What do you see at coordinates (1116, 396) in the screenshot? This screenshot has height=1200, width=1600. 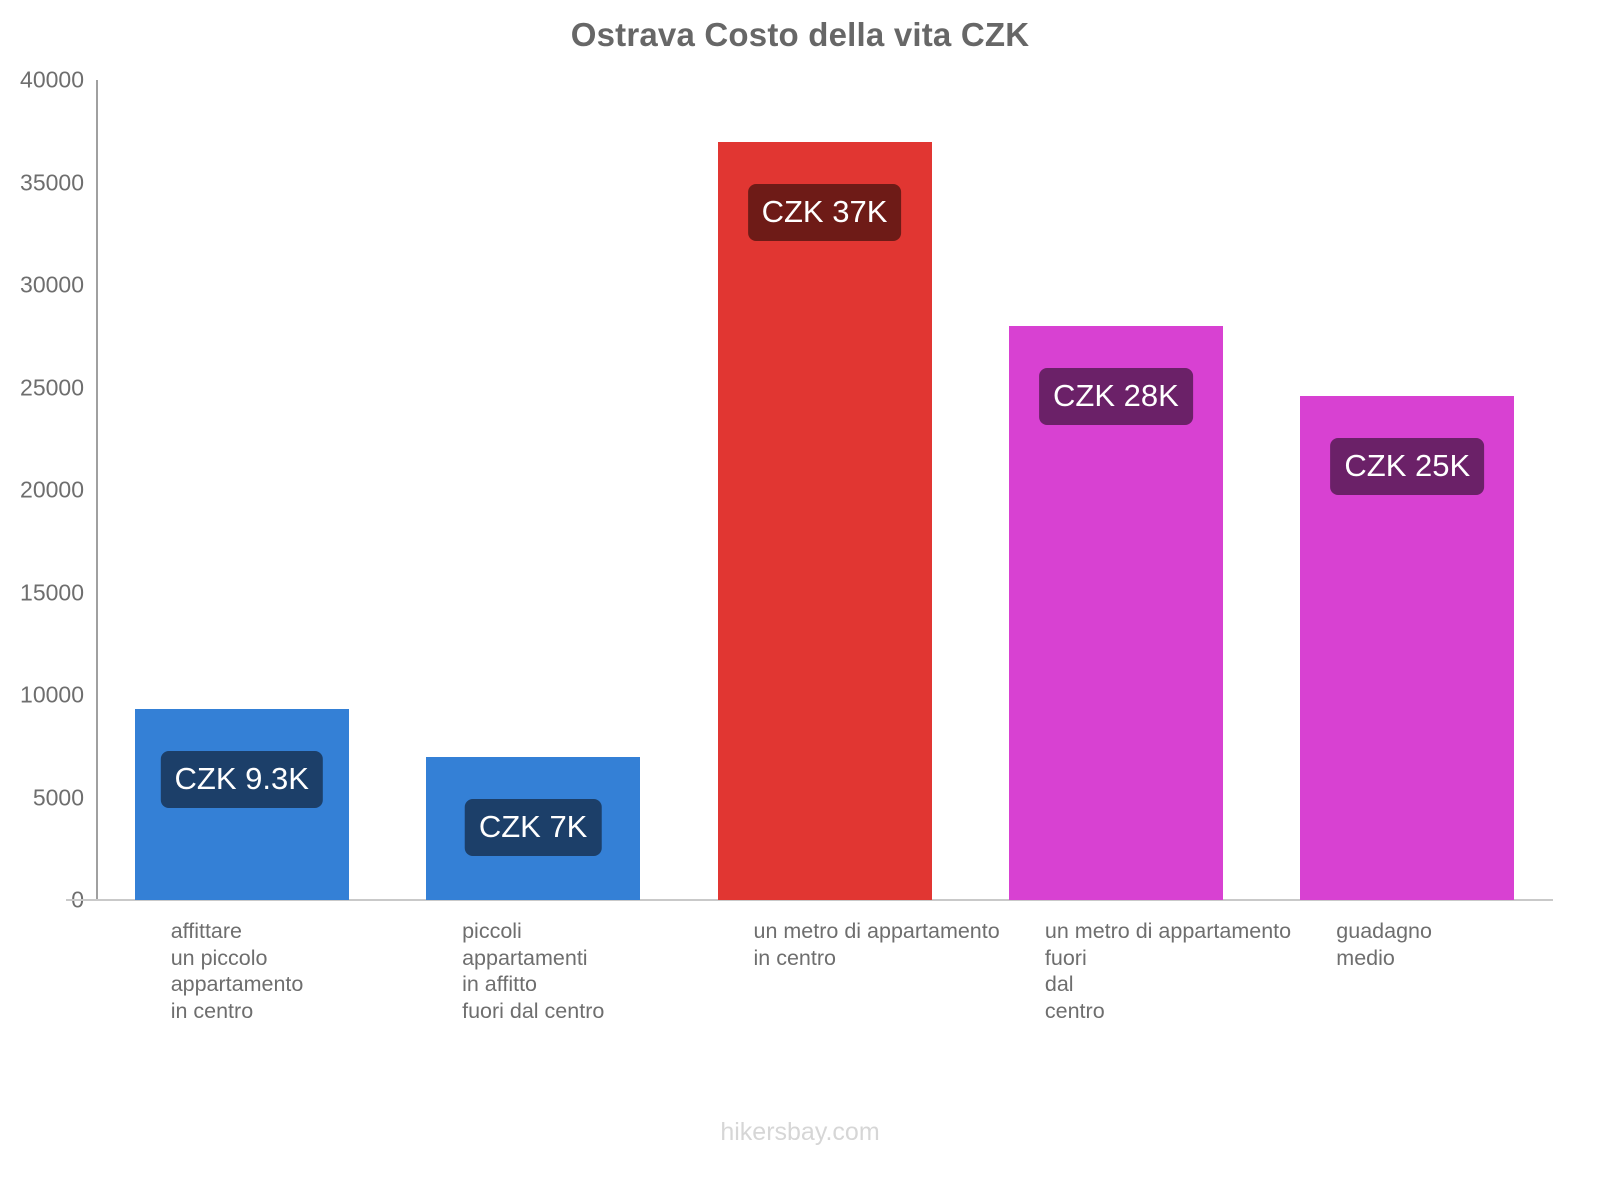 I see `bar-value-label: CZK 28K` at bounding box center [1116, 396].